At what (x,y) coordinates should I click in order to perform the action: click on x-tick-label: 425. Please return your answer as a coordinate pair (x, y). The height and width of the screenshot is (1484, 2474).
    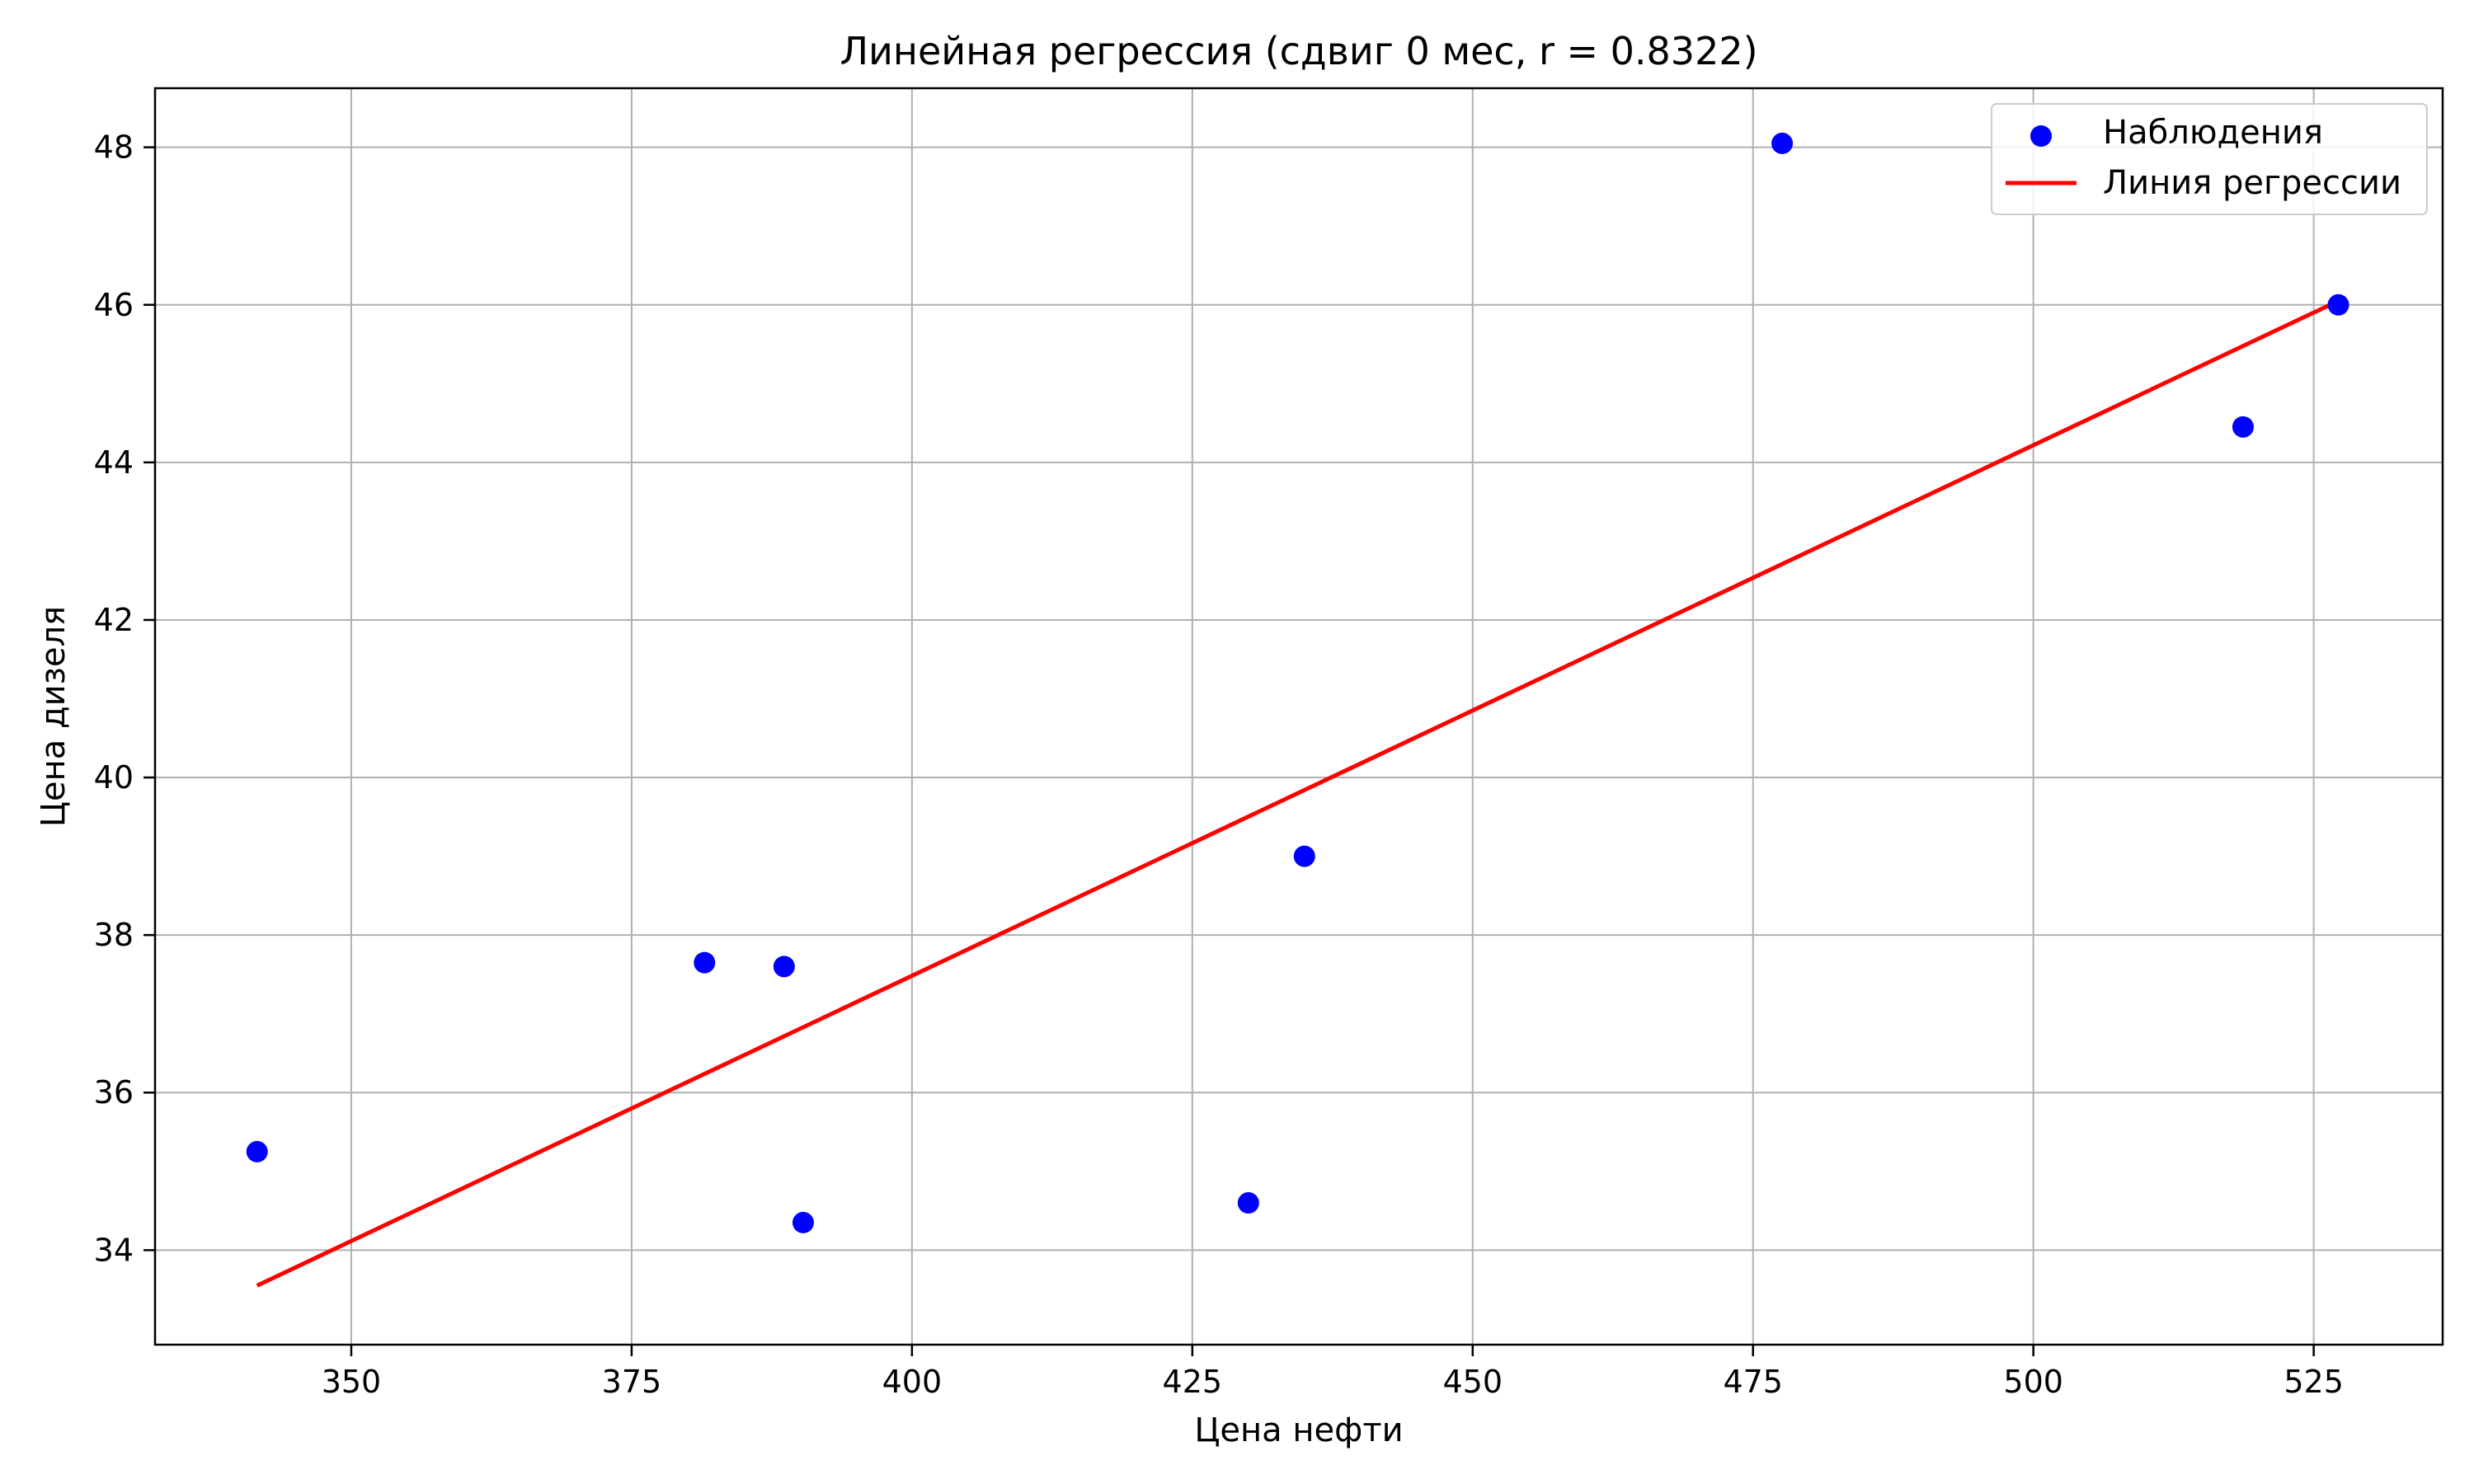
    Looking at the image, I should click on (1193, 1382).